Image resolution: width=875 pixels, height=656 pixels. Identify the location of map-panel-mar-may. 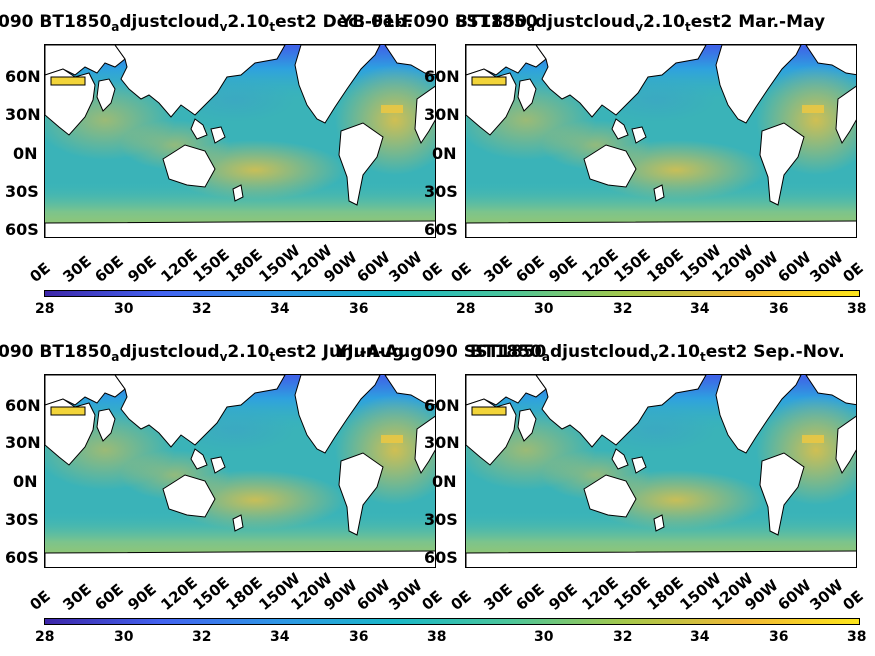
(661, 141).